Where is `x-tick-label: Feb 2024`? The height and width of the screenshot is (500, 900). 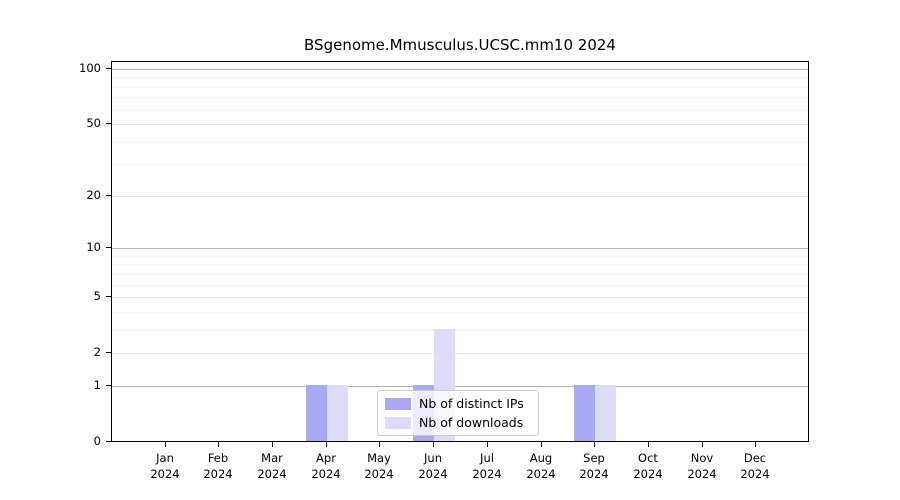
x-tick-label: Feb 2024 is located at coordinates (218, 466).